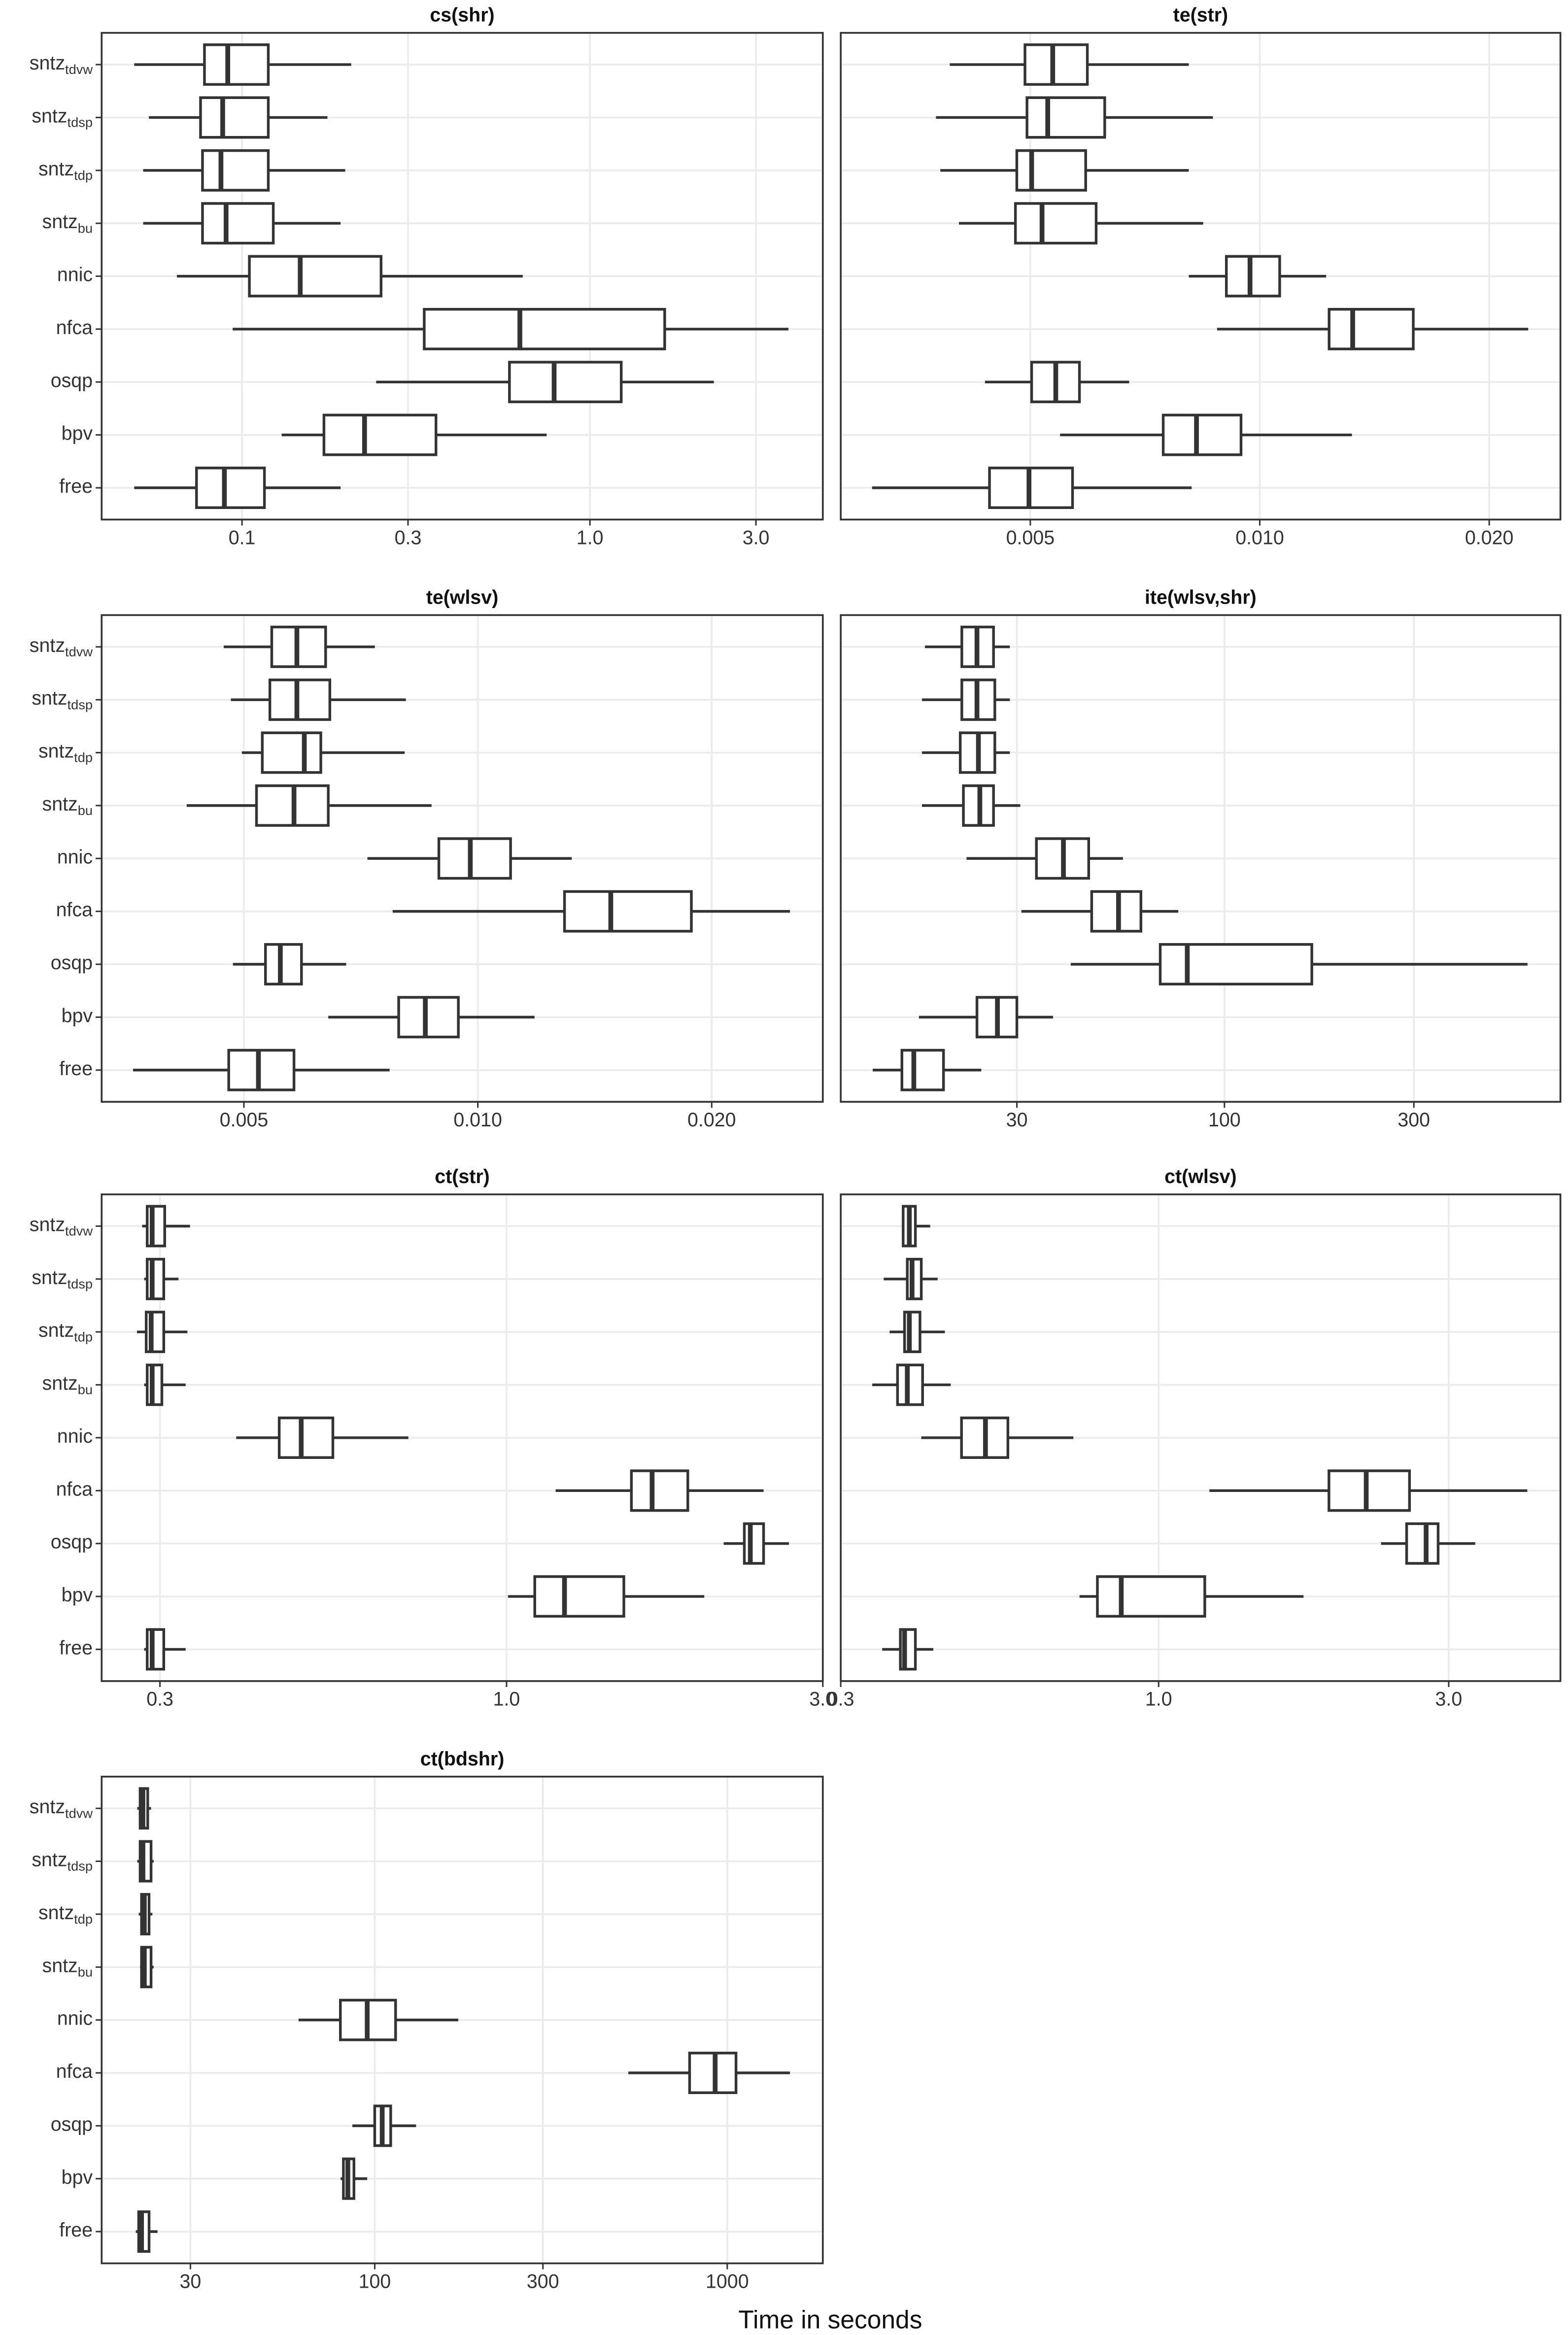 Image resolution: width=1568 pixels, height=2335 pixels. What do you see at coordinates (830, 2319) in the screenshot?
I see `x-axis-label: Time in seconds` at bounding box center [830, 2319].